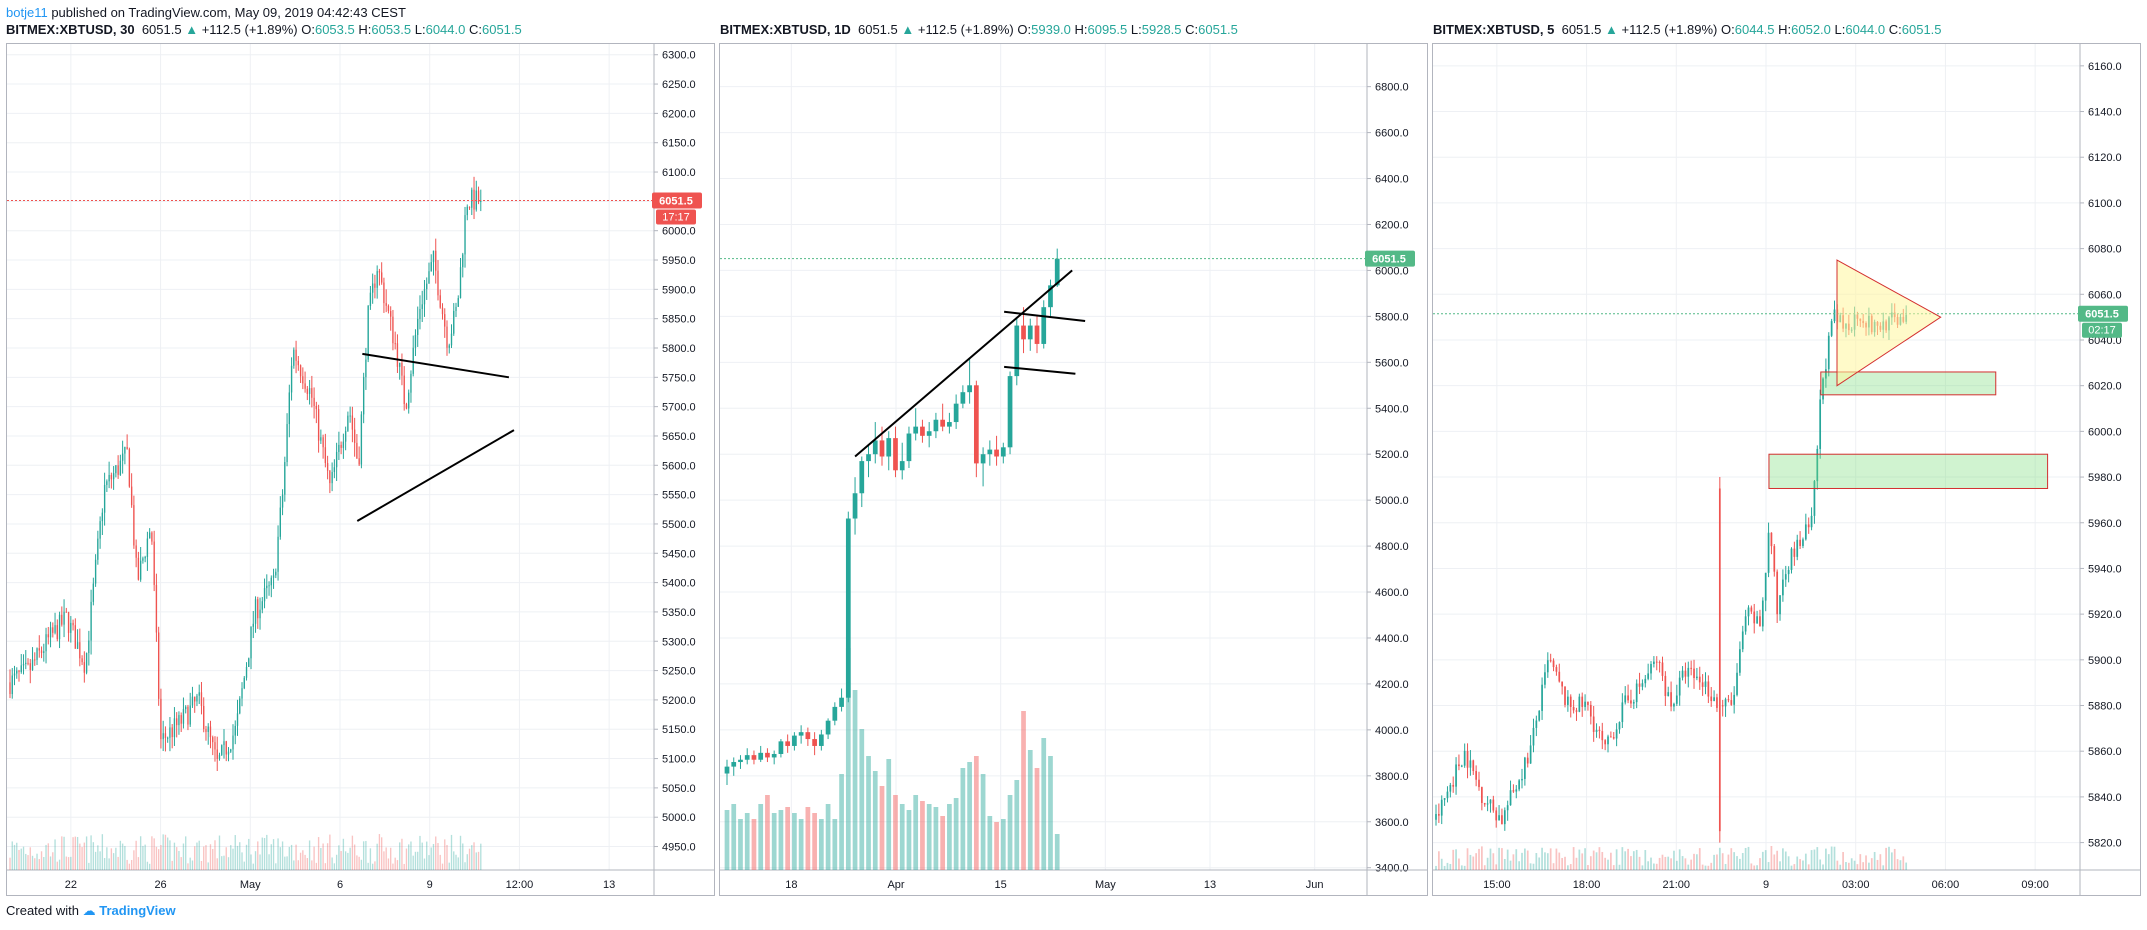  I want to click on open-label: O:, so click(1024, 29).